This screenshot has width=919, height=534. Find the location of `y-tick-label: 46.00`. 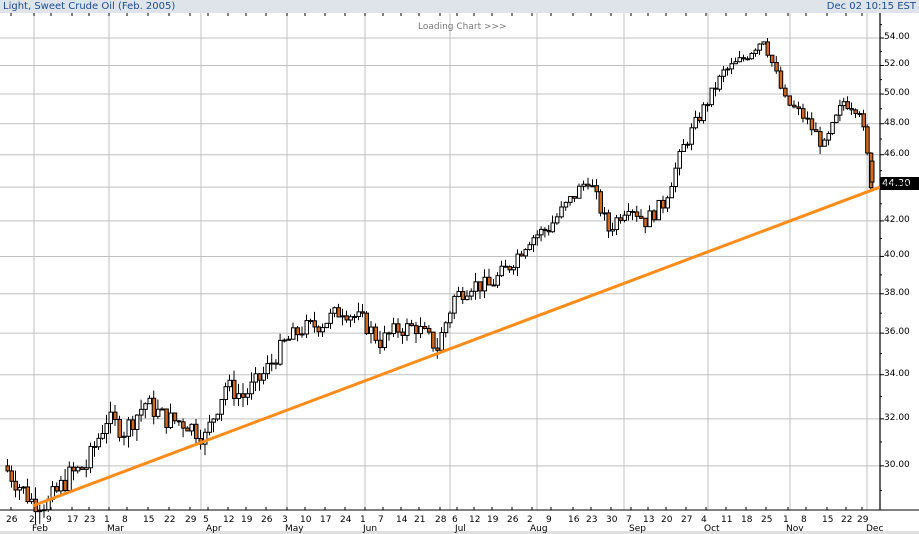

y-tick-label: 46.00 is located at coordinates (897, 153).